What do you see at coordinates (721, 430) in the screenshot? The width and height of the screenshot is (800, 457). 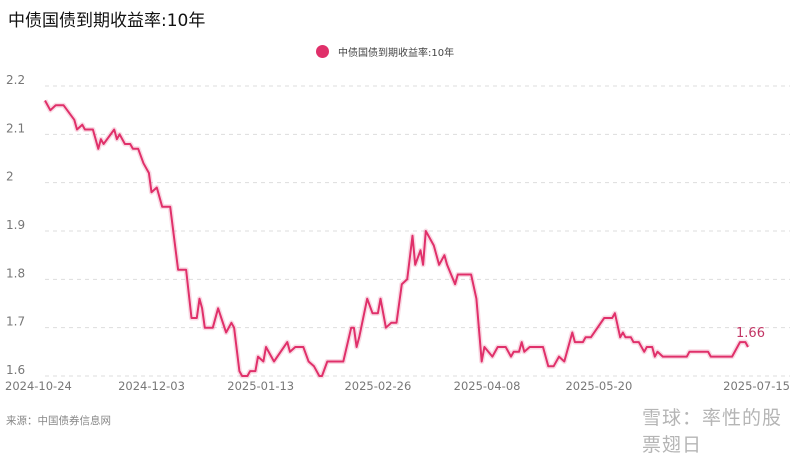 I see `watermark: 雪球：率性的股票翅日` at bounding box center [721, 430].